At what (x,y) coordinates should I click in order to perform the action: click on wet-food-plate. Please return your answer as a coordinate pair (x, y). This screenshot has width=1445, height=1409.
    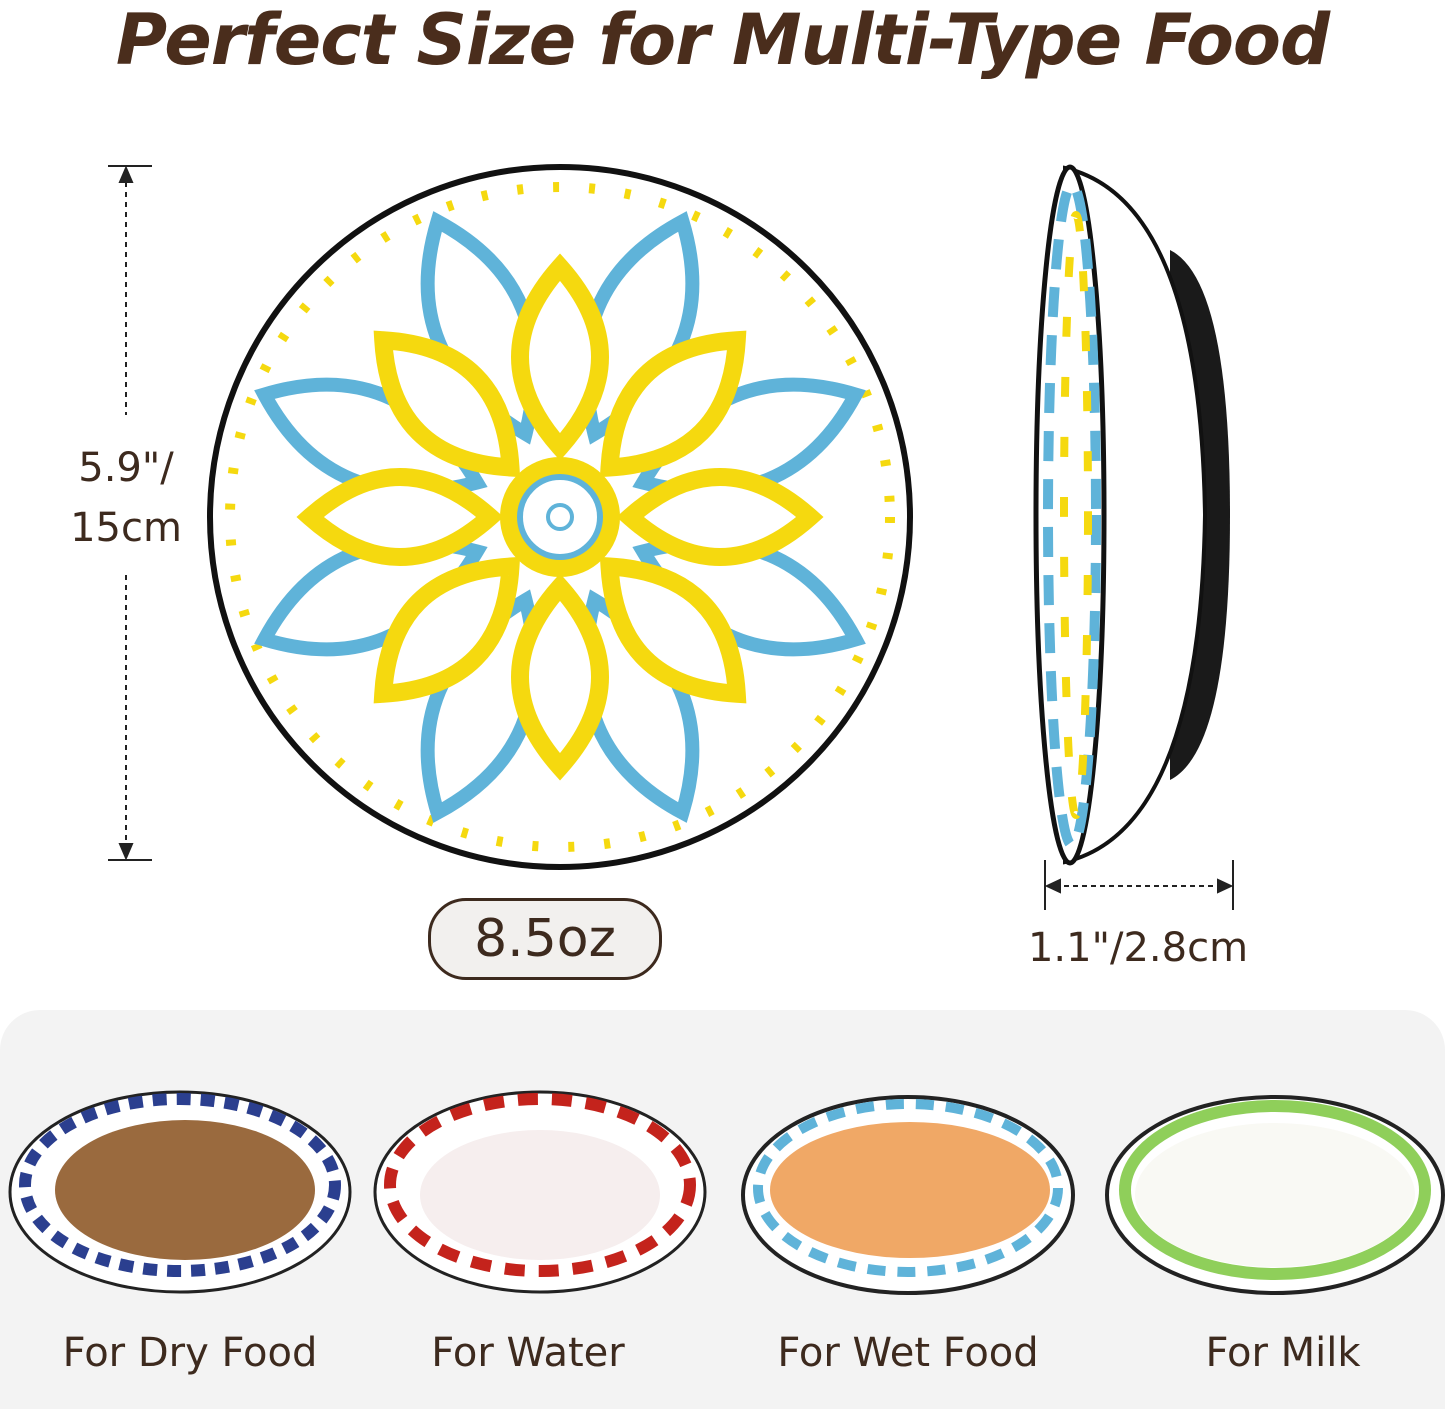
    Looking at the image, I should click on (908, 1195).